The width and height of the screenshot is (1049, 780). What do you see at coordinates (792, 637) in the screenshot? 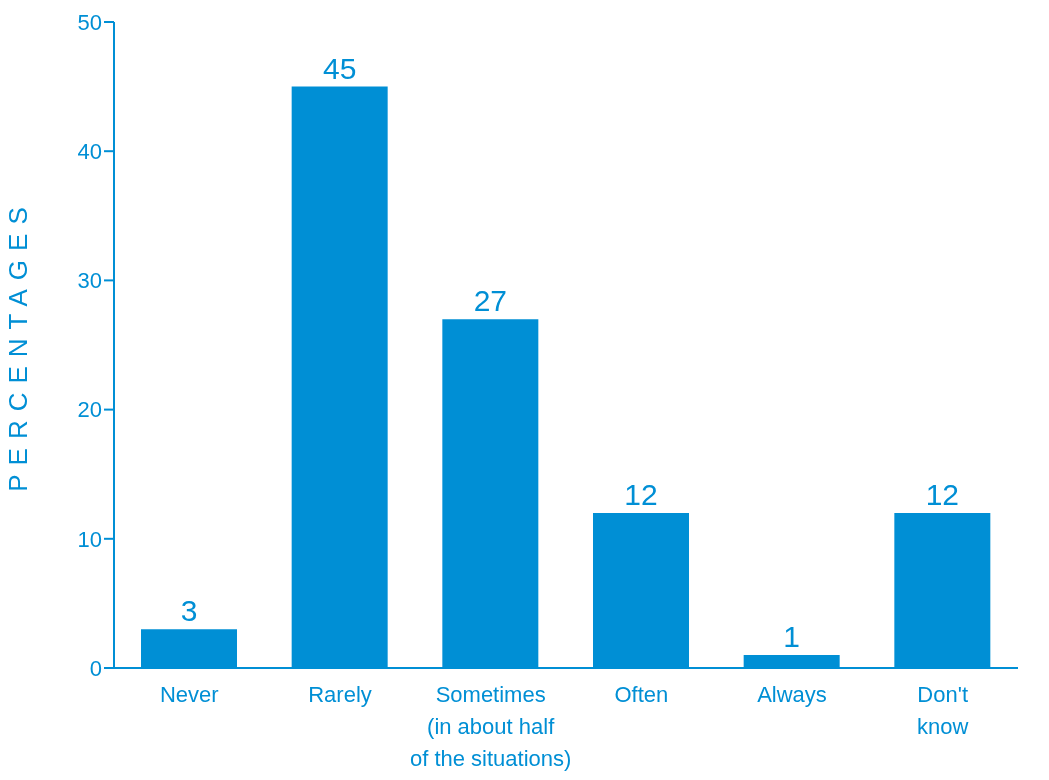
I see `data-label: 1` at bounding box center [792, 637].